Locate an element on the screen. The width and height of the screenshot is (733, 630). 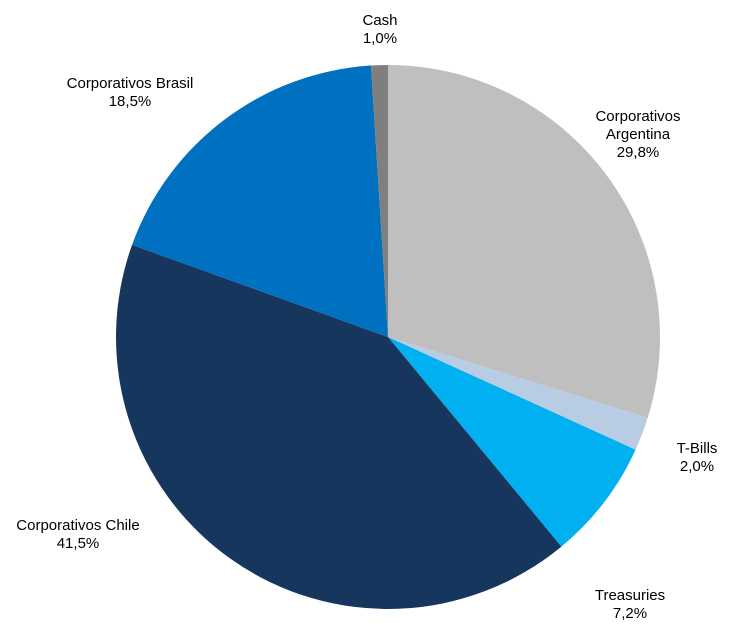
slice-name: Corporativos Argentina is located at coordinates (638, 125).